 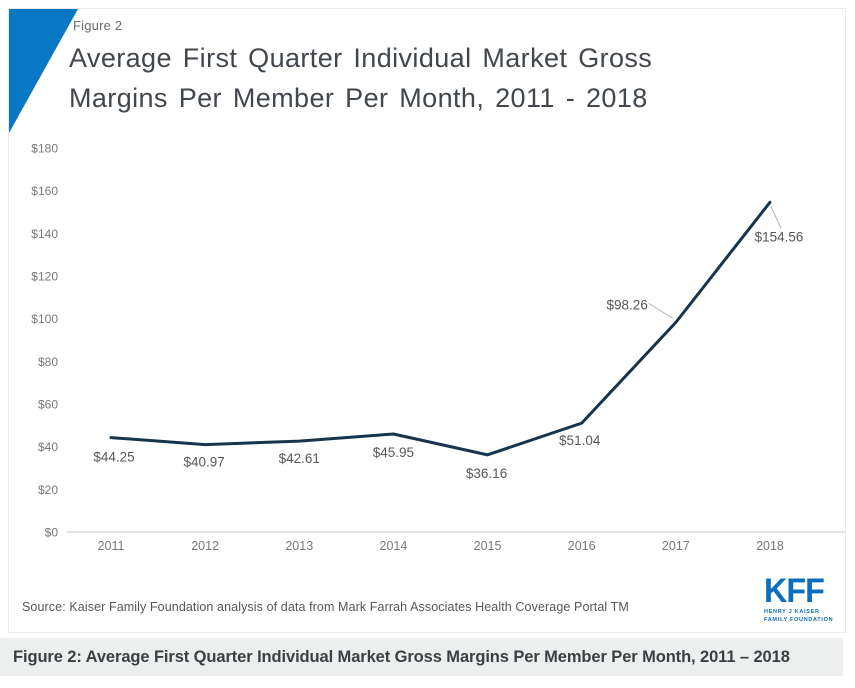 What do you see at coordinates (794, 591) in the screenshot?
I see `kff-logo-text: KFF` at bounding box center [794, 591].